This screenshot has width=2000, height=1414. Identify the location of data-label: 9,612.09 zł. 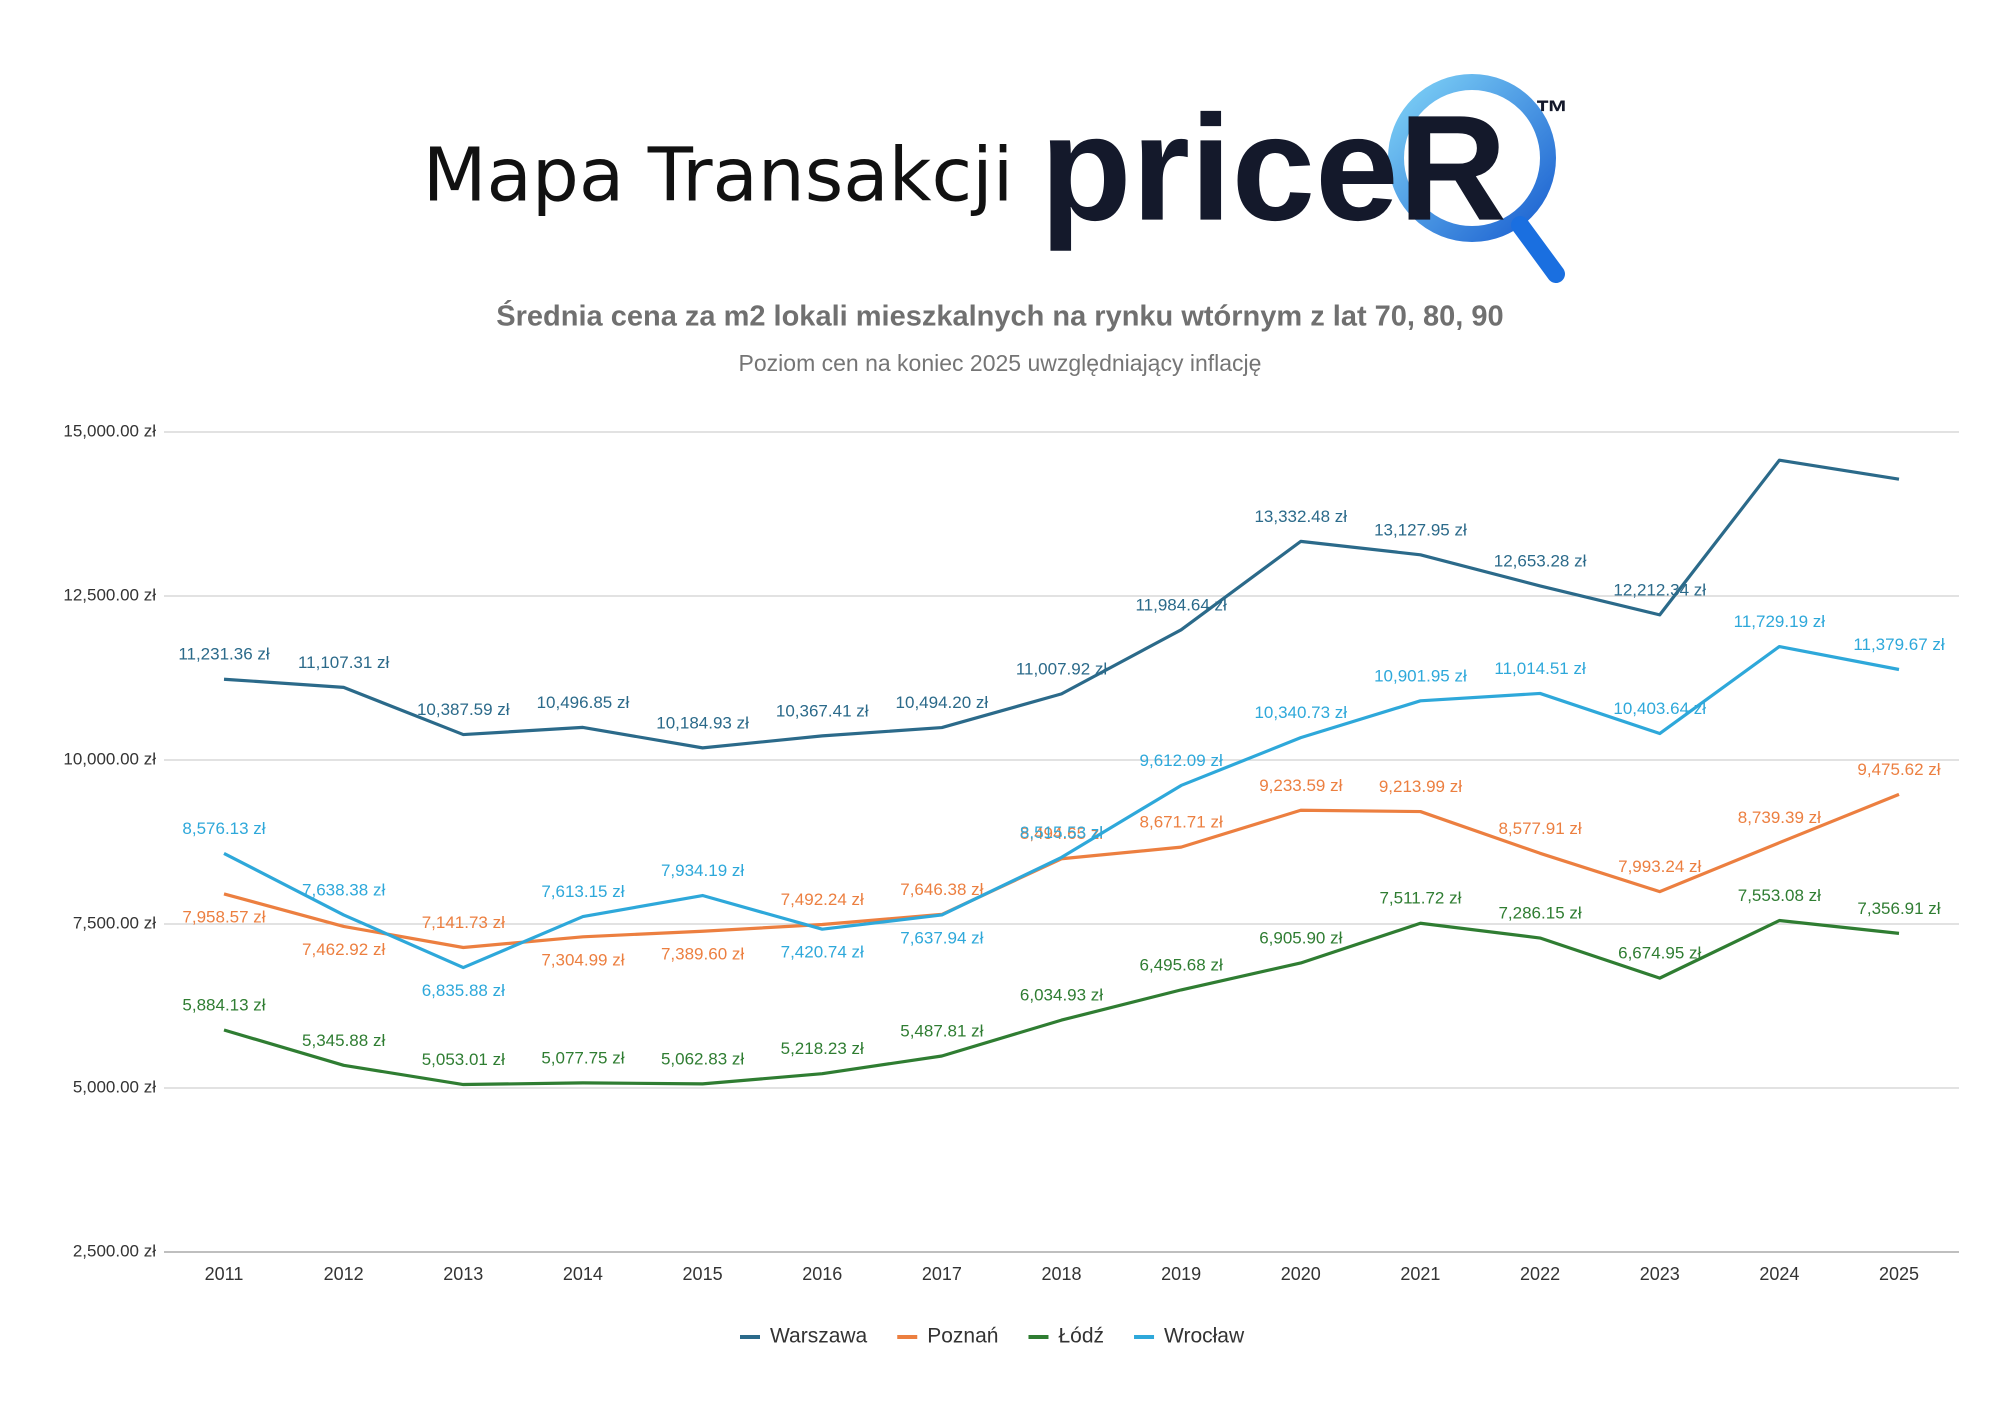
(1181, 760).